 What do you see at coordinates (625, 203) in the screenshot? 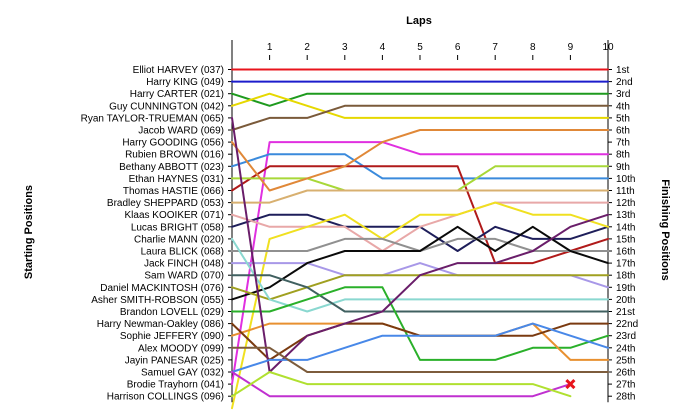
I see `finishing-position-label: 12th` at bounding box center [625, 203].